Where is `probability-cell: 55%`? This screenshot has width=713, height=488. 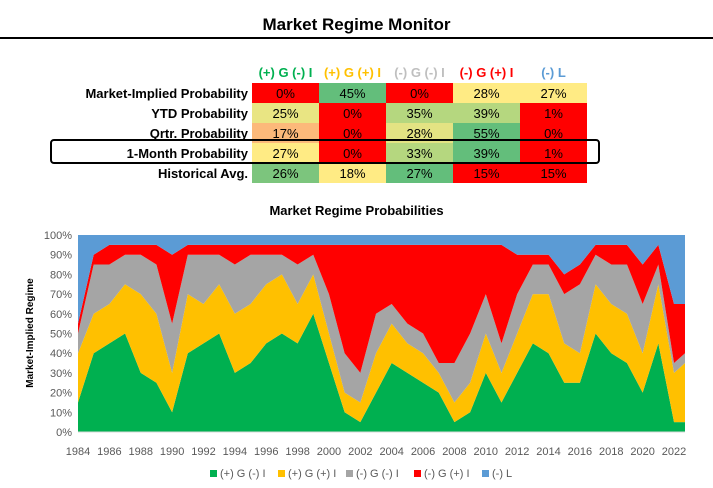
probability-cell: 55% is located at coordinates (486, 133).